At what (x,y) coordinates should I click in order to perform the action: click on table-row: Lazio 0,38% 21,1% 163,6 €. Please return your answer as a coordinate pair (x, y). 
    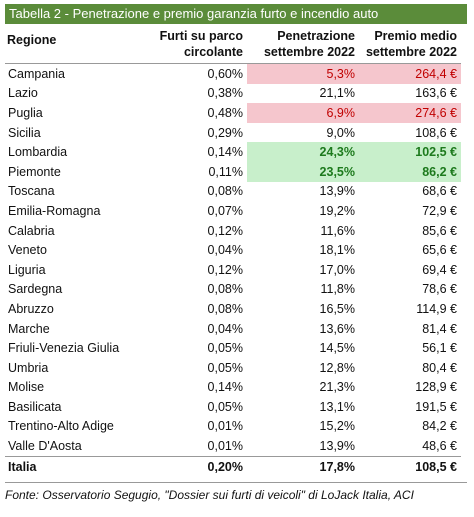
    Looking at the image, I should click on (233, 94).